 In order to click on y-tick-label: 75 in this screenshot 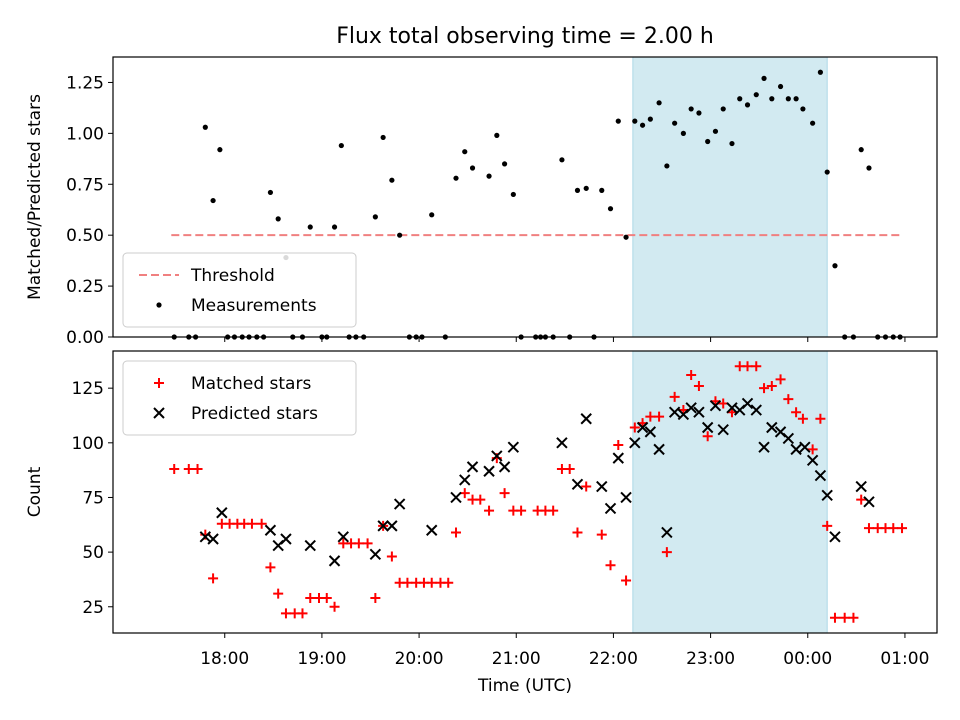, I will do `click(93, 498)`.